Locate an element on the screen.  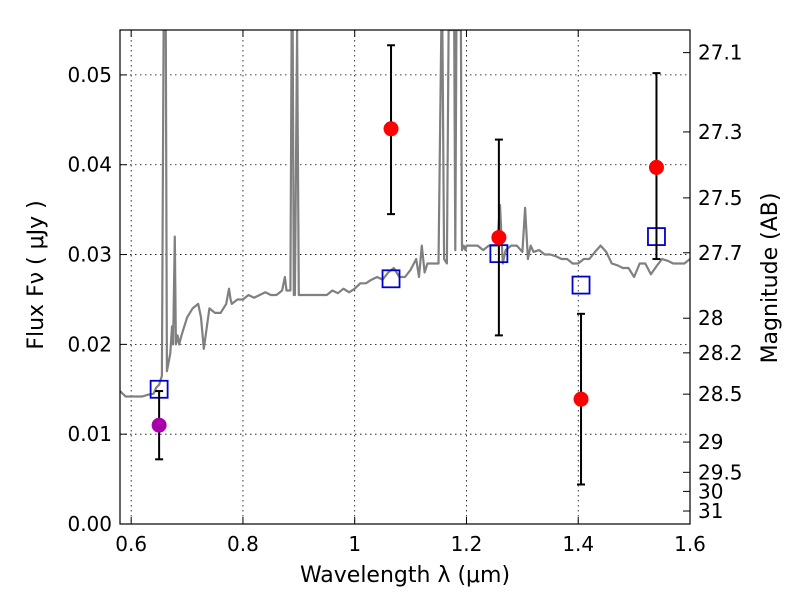
y-tick-label: 0.04 is located at coordinates (89, 165).